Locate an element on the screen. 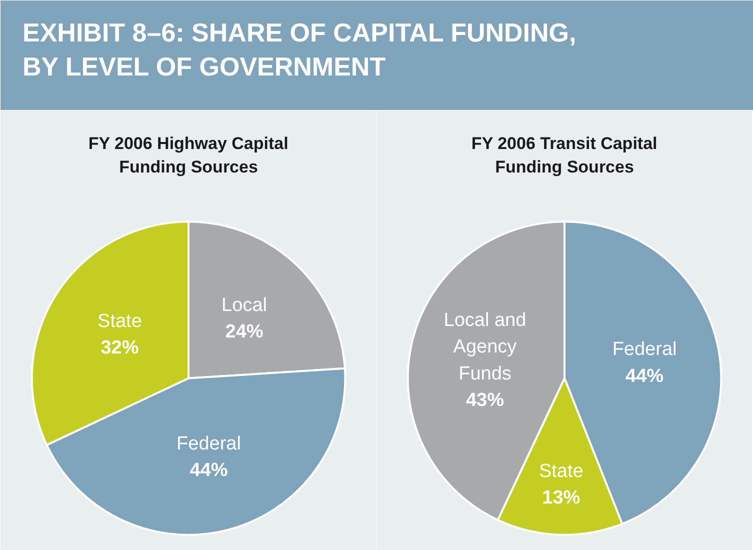 The height and width of the screenshot is (550, 753). chart-title: FY 2006 Transit Capital Funding Sources is located at coordinates (564, 155).